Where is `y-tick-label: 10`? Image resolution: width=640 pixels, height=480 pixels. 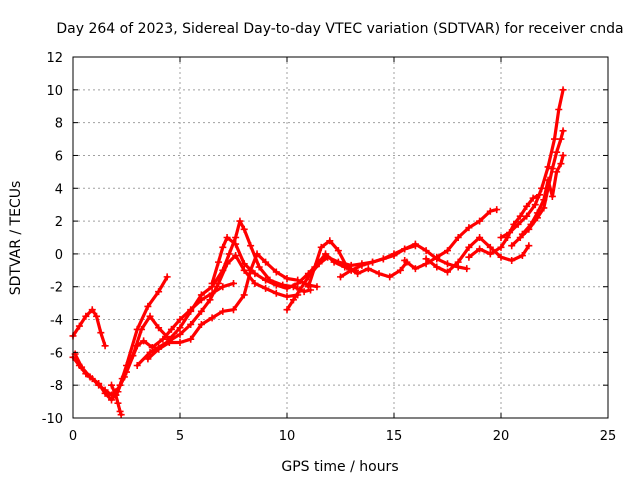 y-tick-label: 10 is located at coordinates (54, 91).